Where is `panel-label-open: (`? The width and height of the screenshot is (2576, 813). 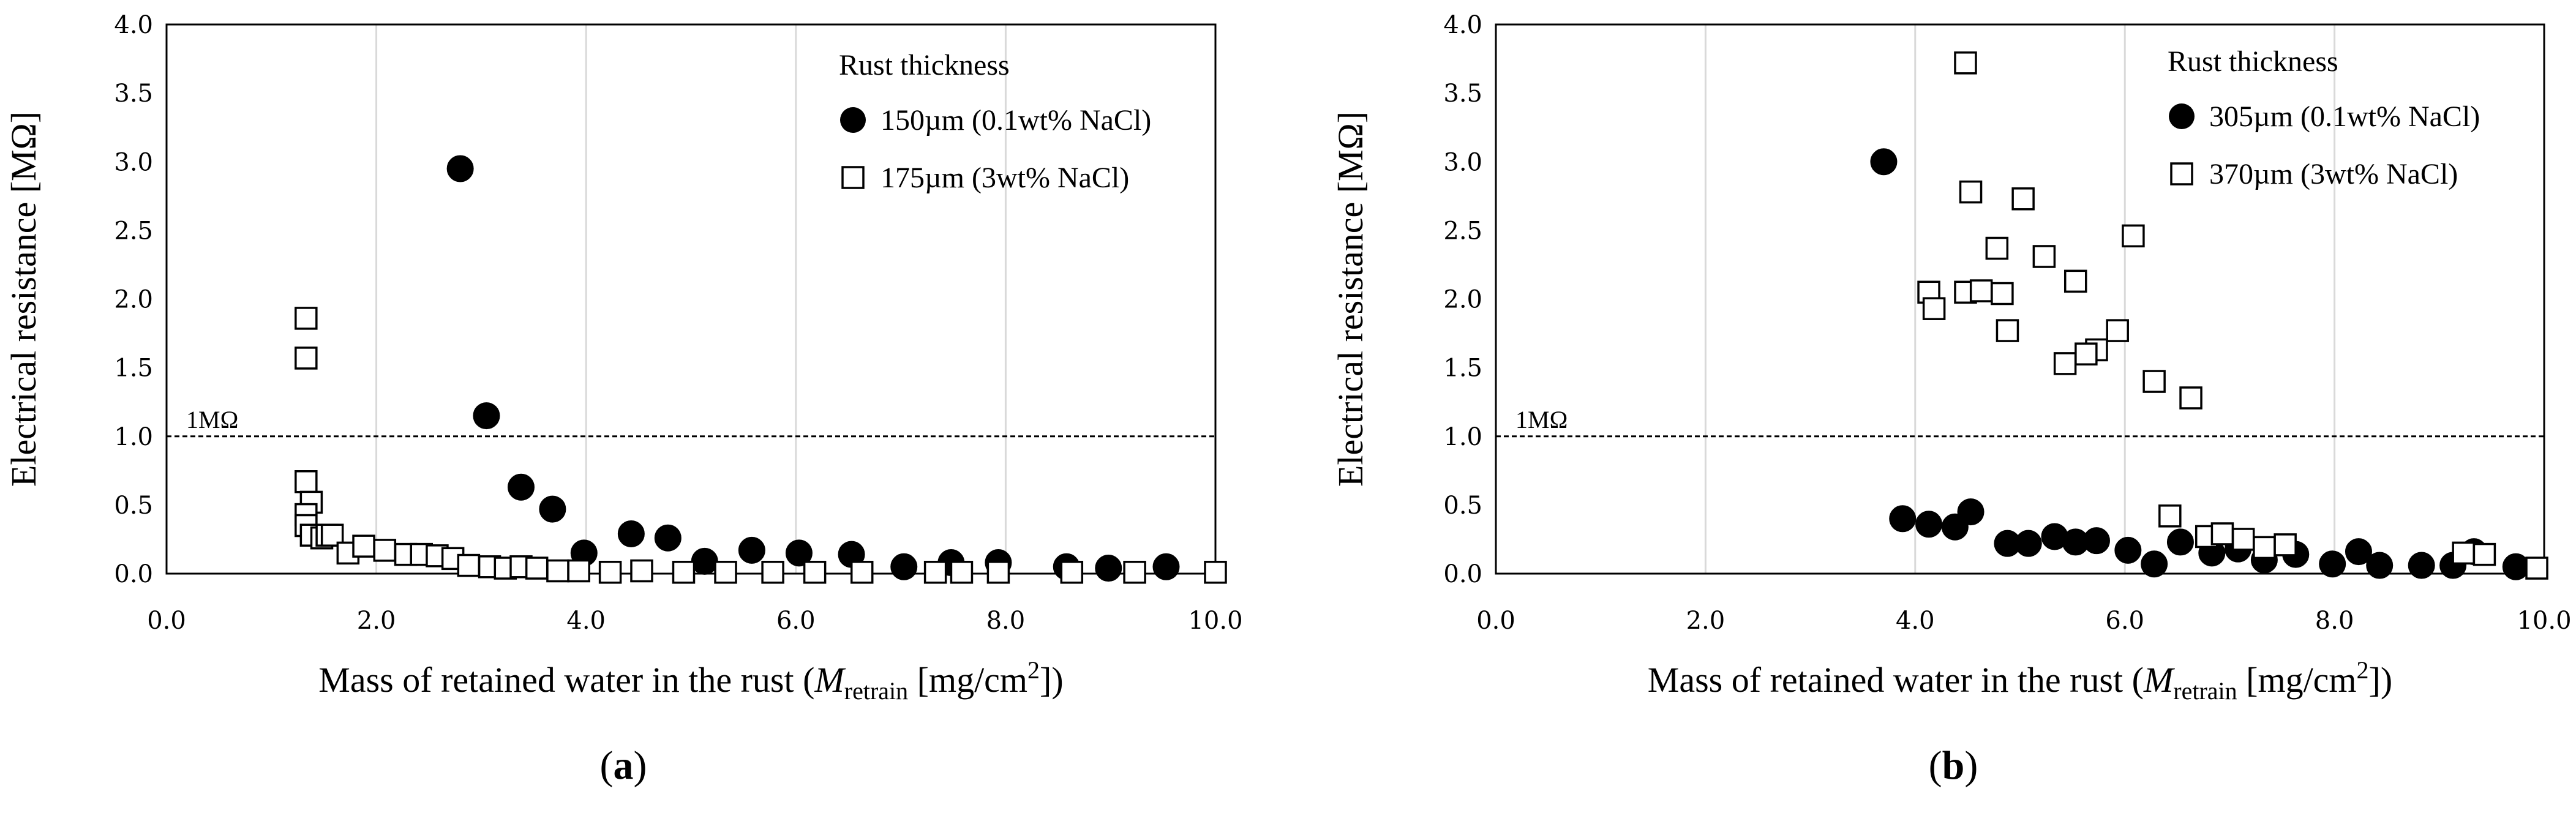 panel-label-open: ( is located at coordinates (1935, 765).